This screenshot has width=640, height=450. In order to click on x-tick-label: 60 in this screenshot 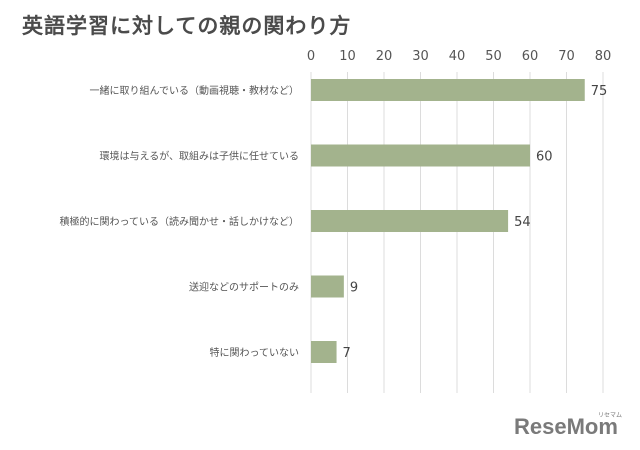, I will do `click(530, 56)`.